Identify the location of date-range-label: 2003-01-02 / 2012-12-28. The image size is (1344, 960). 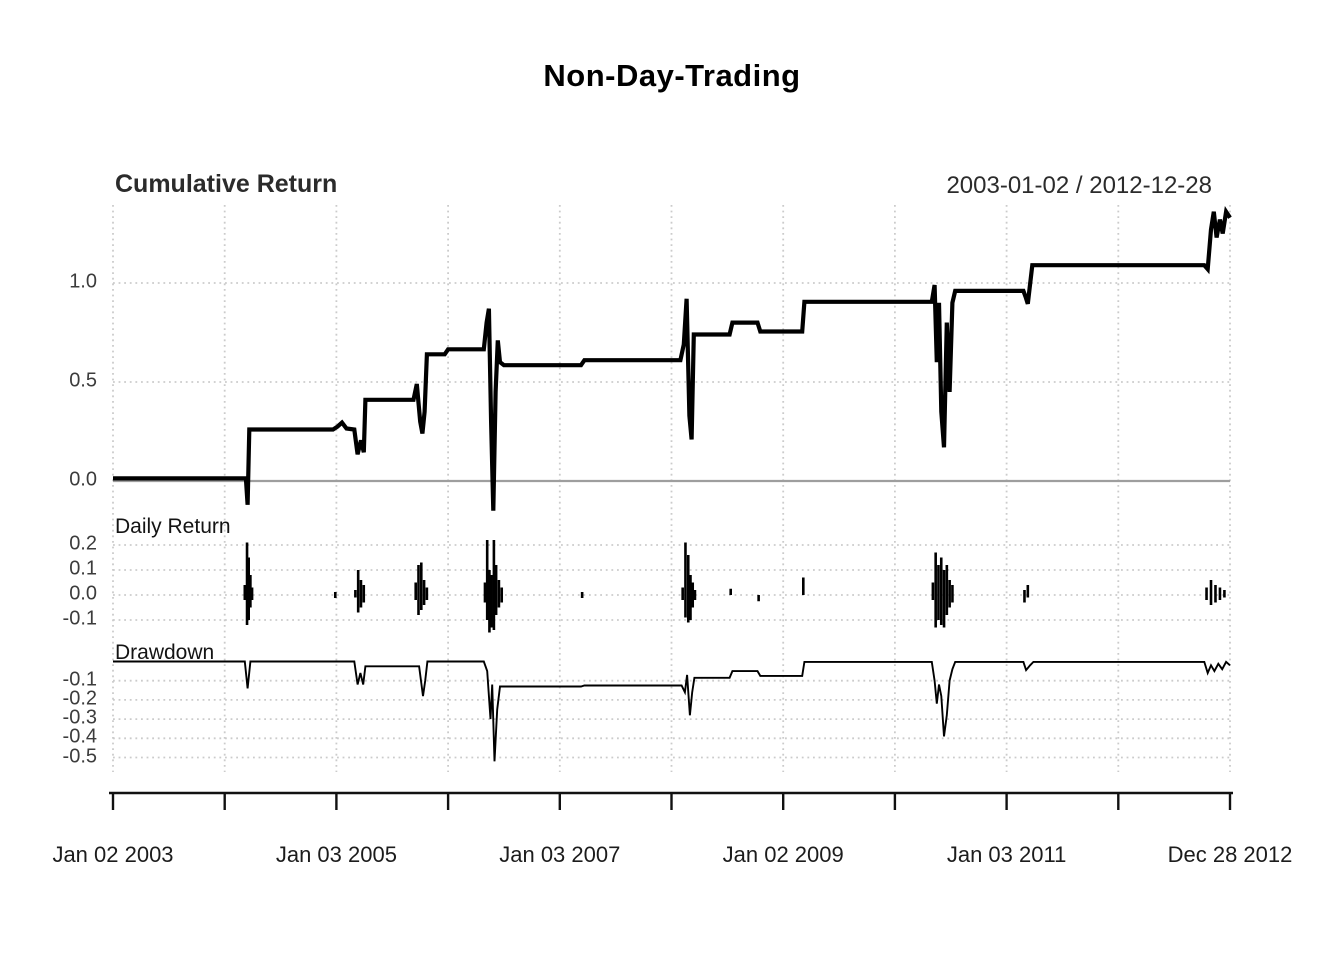
(1079, 185).